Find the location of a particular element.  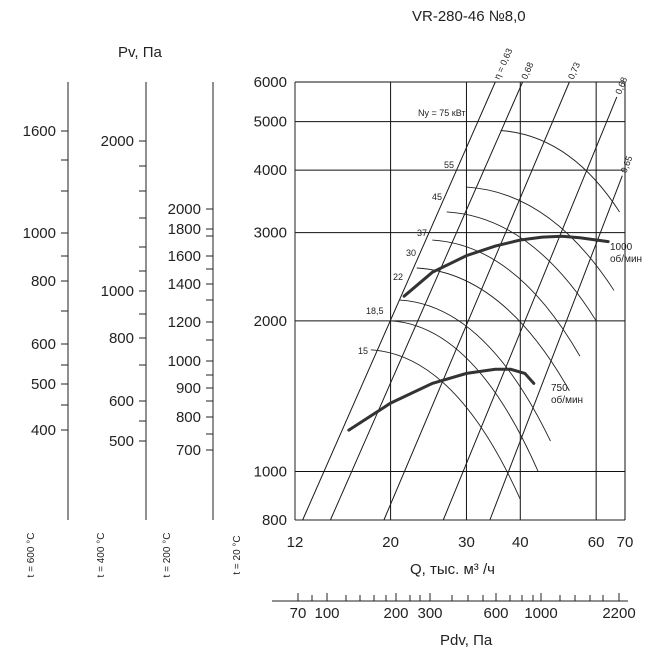

temp-tick-label: 1400 is located at coordinates (184, 284).